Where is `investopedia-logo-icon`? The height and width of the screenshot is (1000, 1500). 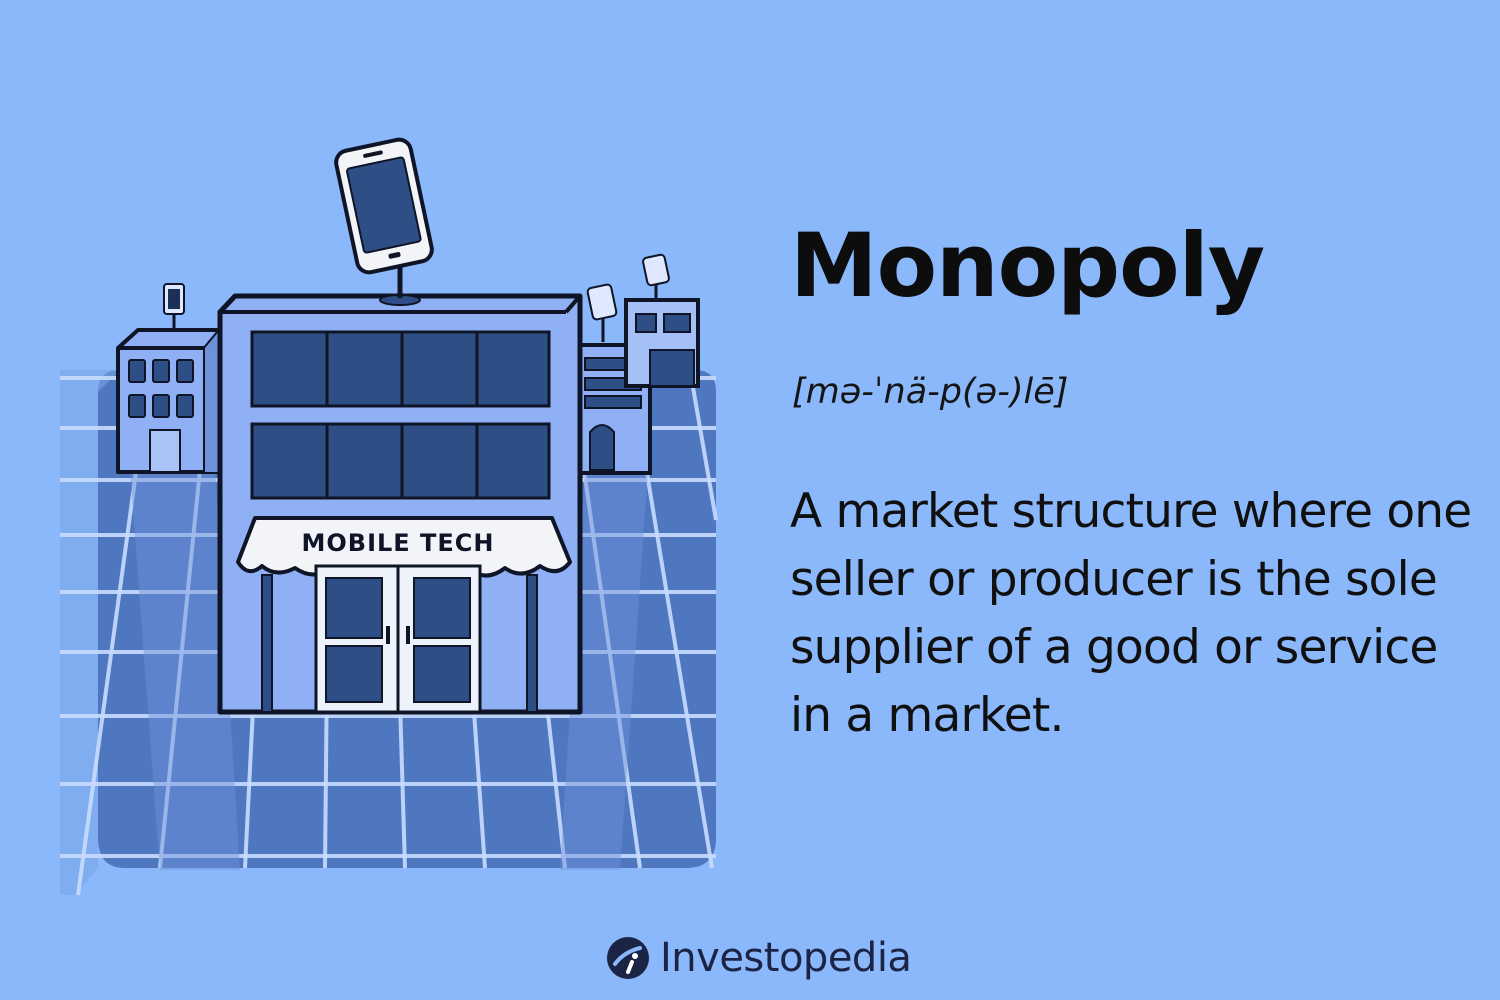 investopedia-logo-icon is located at coordinates (628, 958).